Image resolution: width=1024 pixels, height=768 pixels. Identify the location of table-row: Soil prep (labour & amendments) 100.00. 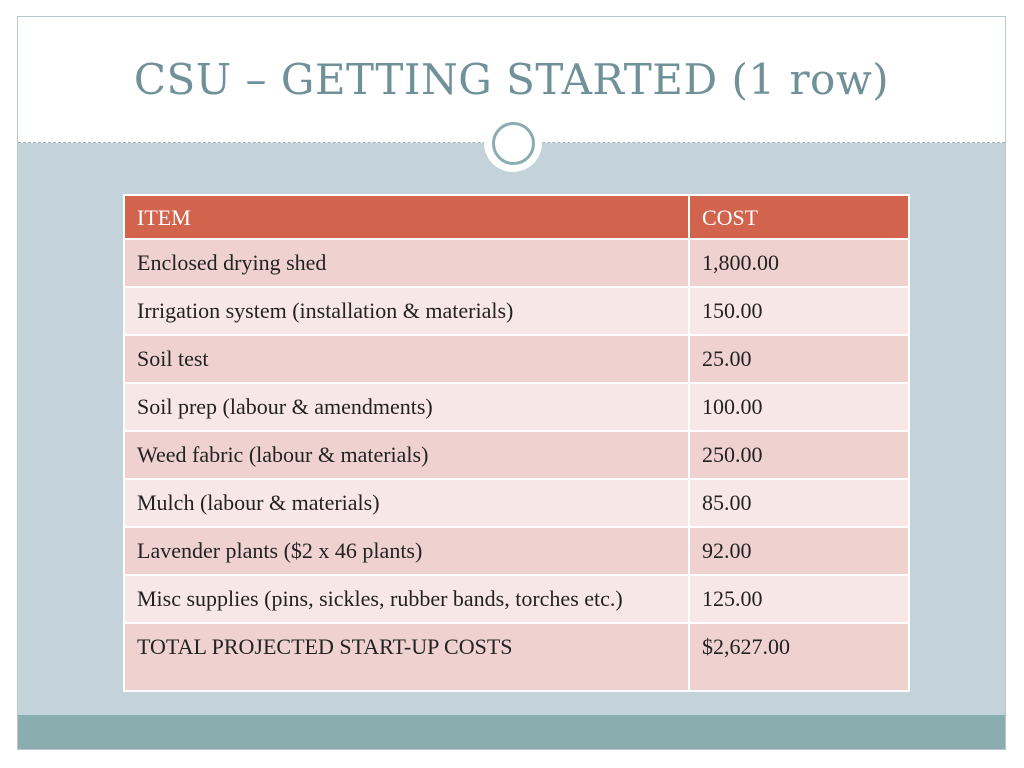
(516, 407).